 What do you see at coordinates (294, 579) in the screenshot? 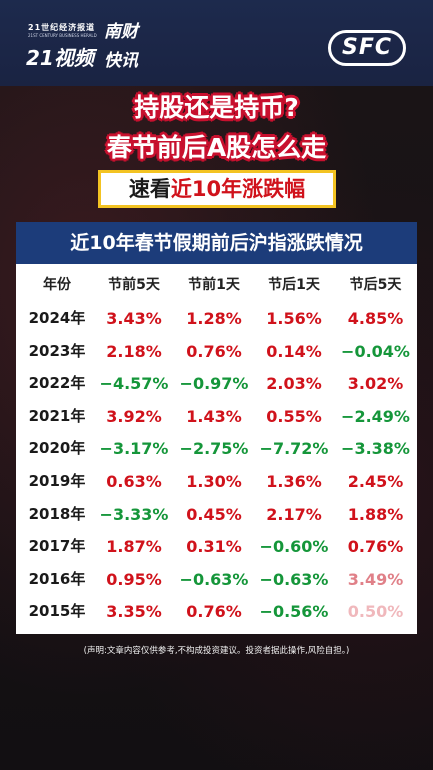
I see `cell-post1: −0.63%` at bounding box center [294, 579].